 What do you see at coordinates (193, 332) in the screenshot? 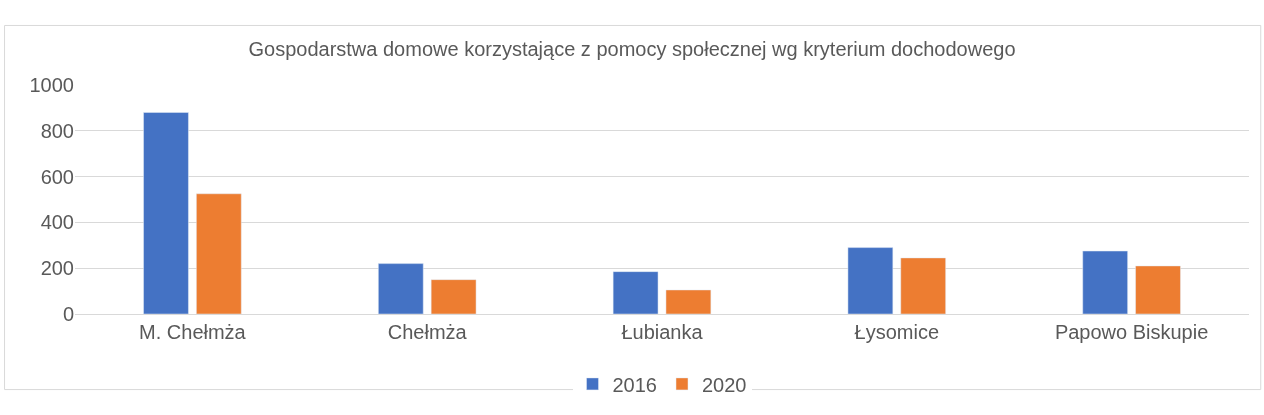
I see `x-tick-label: M. Chełmża` at bounding box center [193, 332].